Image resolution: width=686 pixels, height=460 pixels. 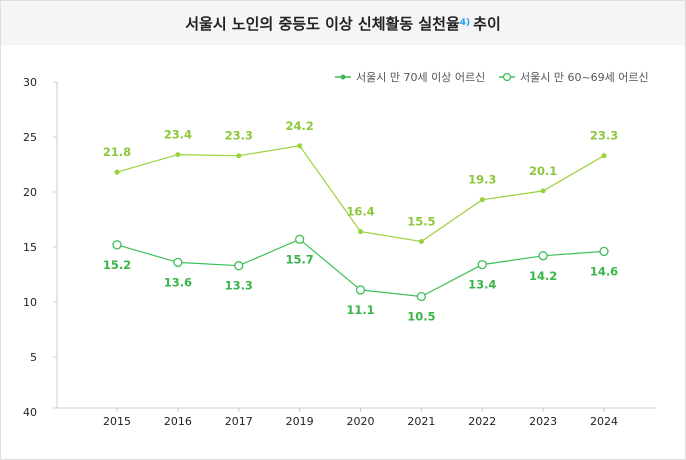 I want to click on data-label: 15.2, so click(x=117, y=265).